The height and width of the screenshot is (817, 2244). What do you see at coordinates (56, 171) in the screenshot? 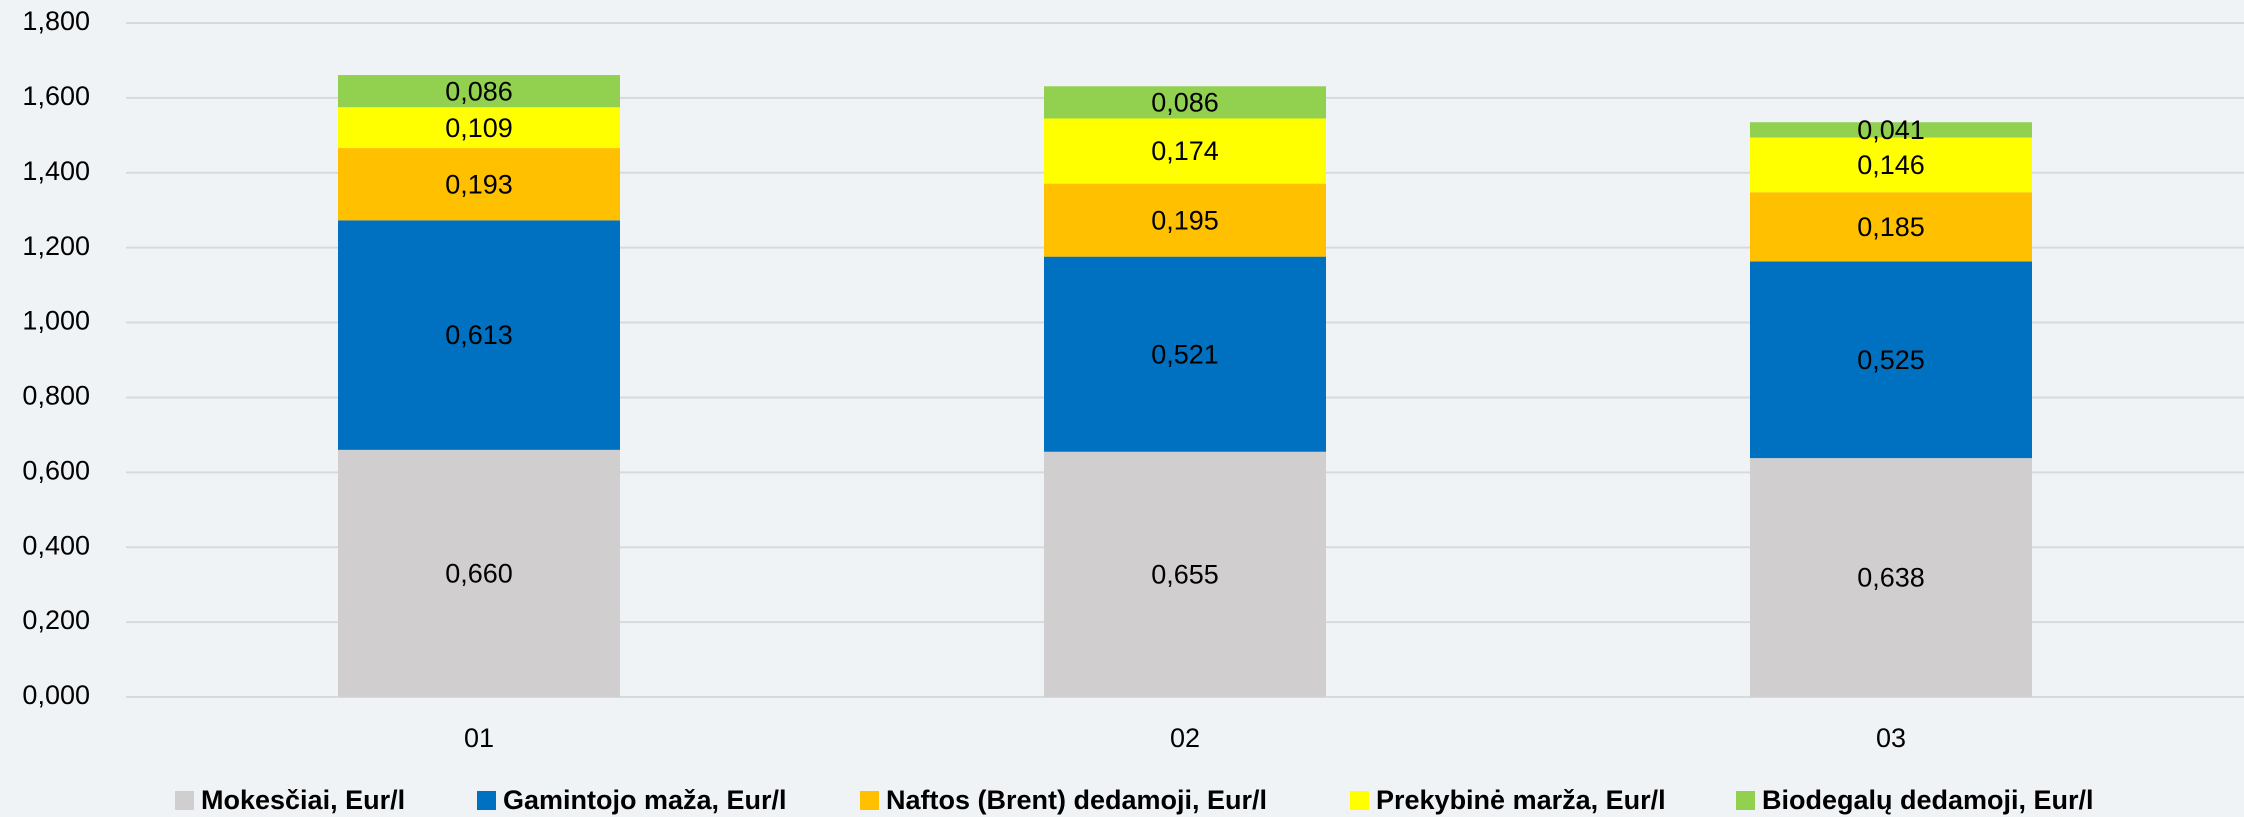
I see `y-tick-label: 1,400` at bounding box center [56, 171].